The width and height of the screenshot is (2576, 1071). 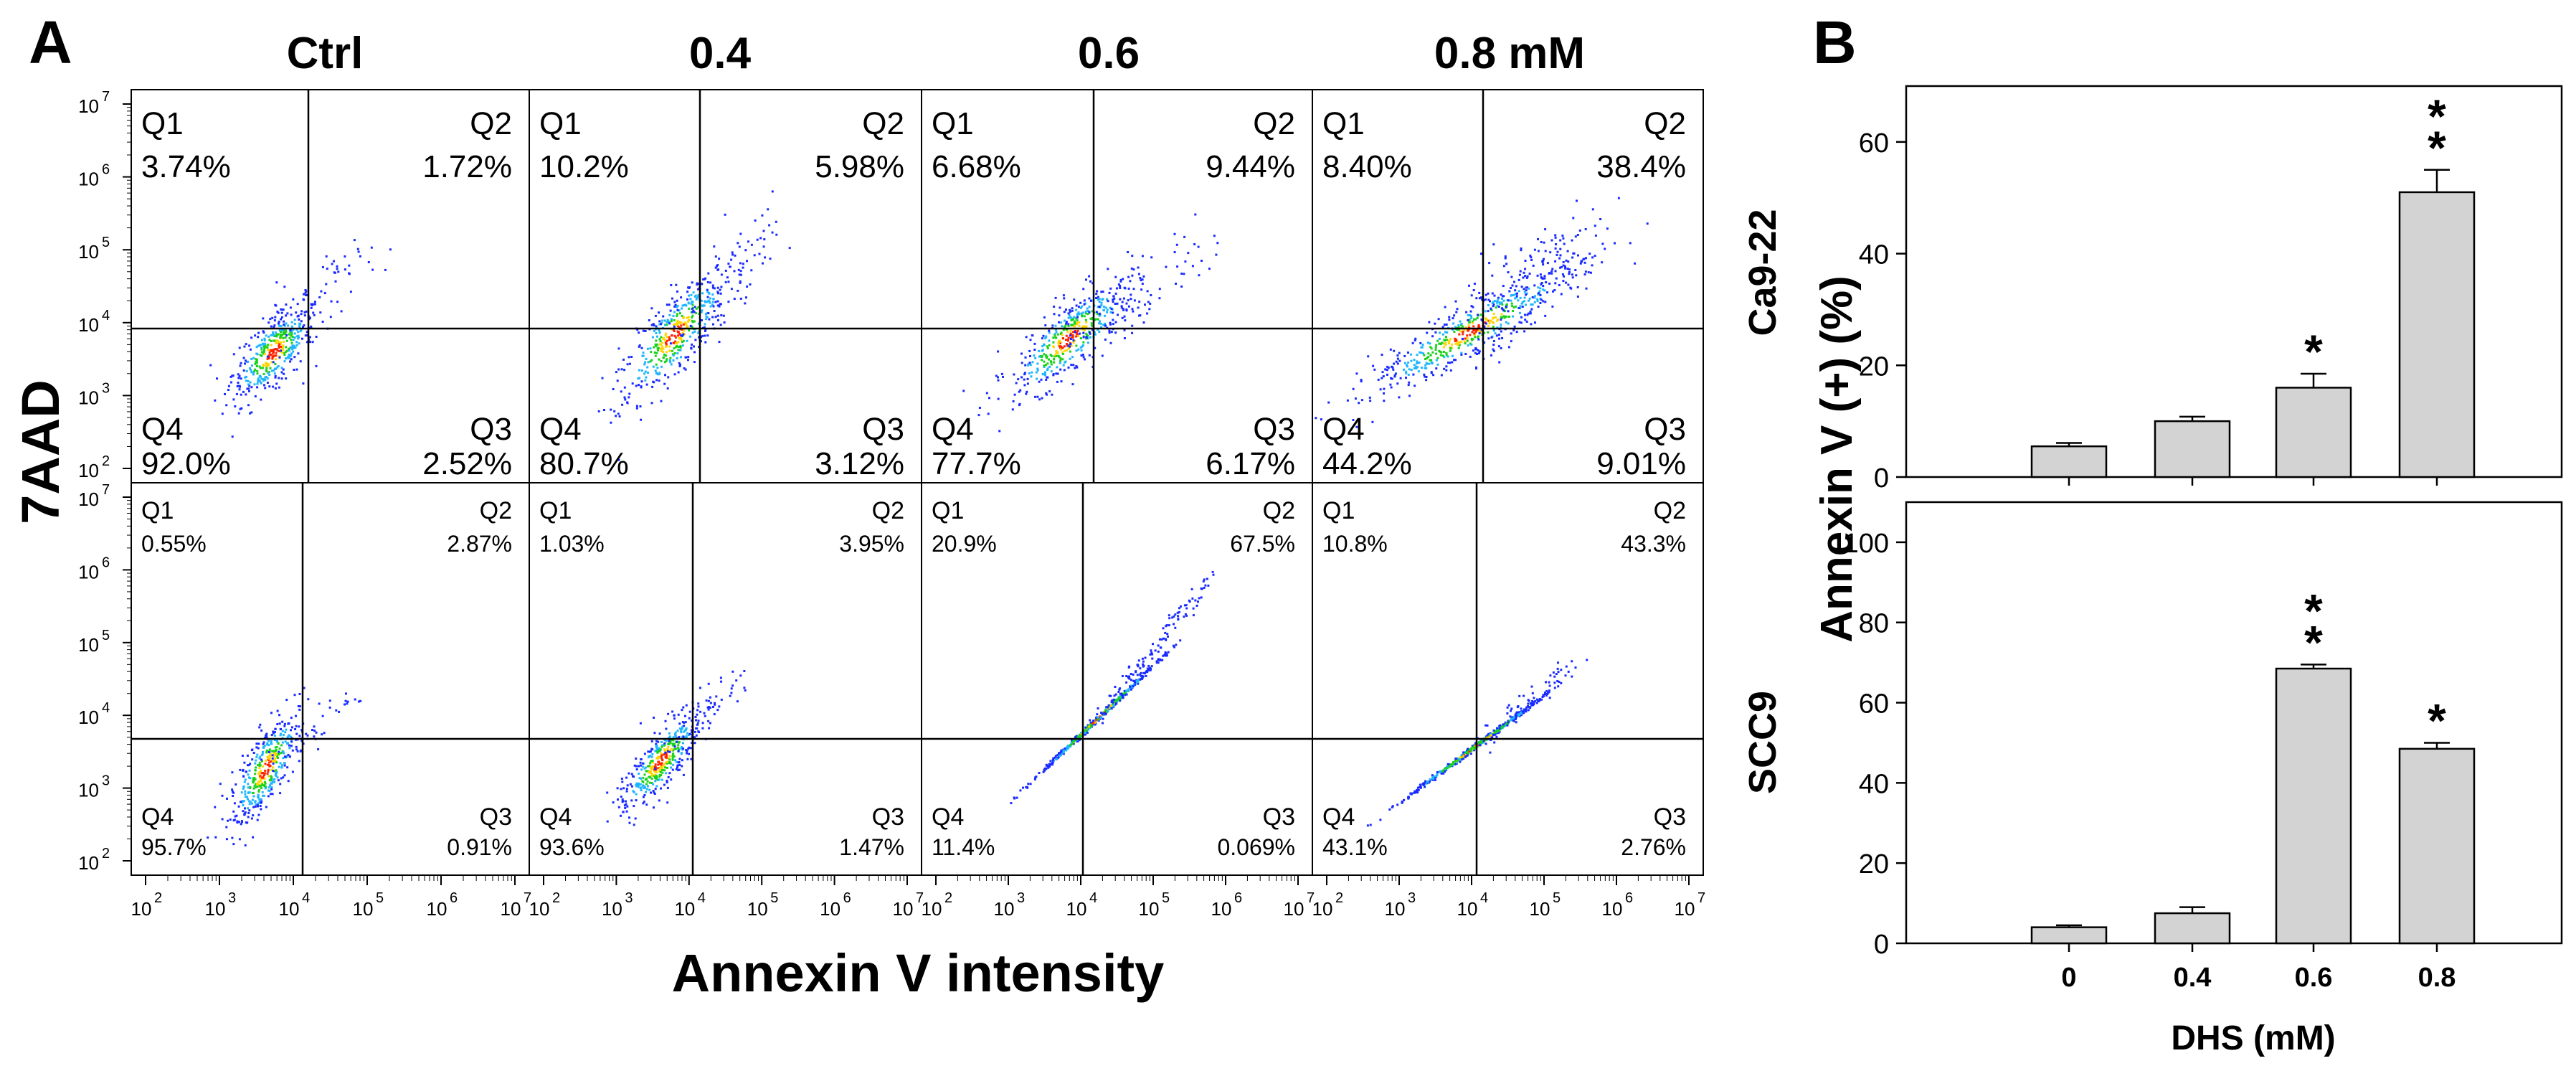 I want to click on quadrant-q2-value: 67.5%, so click(x=1262, y=544).